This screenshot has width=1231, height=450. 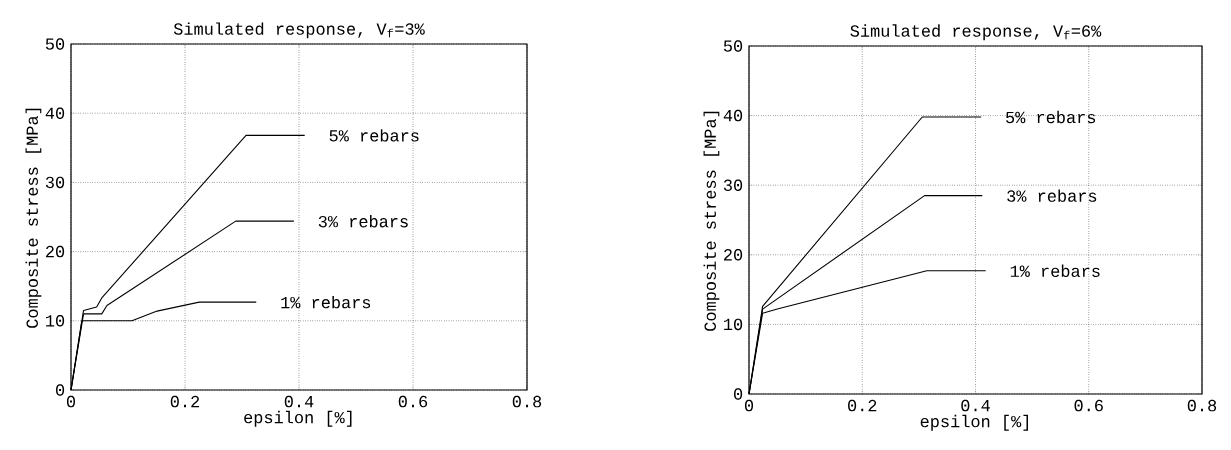 What do you see at coordinates (60, 390) in the screenshot?
I see `y-tick-label: 0` at bounding box center [60, 390].